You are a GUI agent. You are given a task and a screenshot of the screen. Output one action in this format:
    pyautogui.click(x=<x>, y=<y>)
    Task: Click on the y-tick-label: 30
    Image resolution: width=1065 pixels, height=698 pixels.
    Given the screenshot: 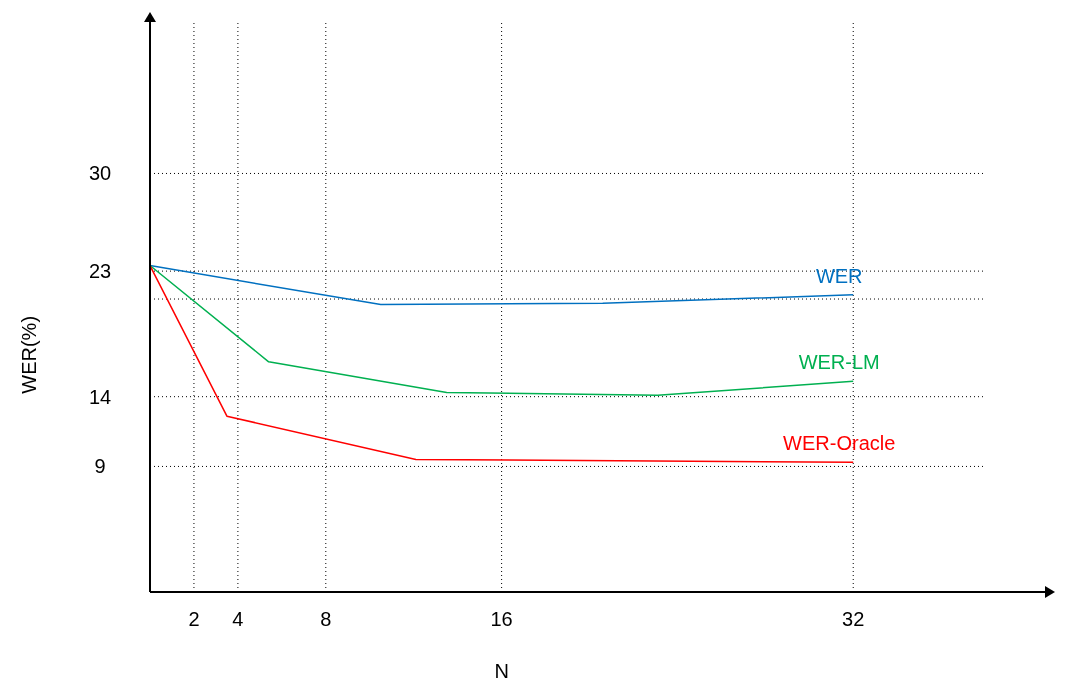 What is the action you would take?
    pyautogui.click(x=100, y=173)
    